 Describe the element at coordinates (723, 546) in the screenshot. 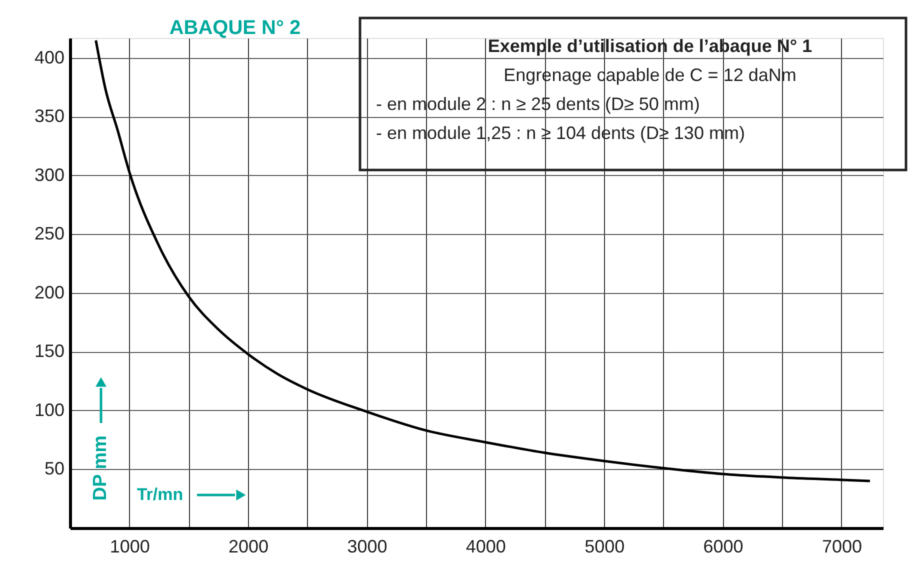

I see `x-tick-label: 6000` at that location.